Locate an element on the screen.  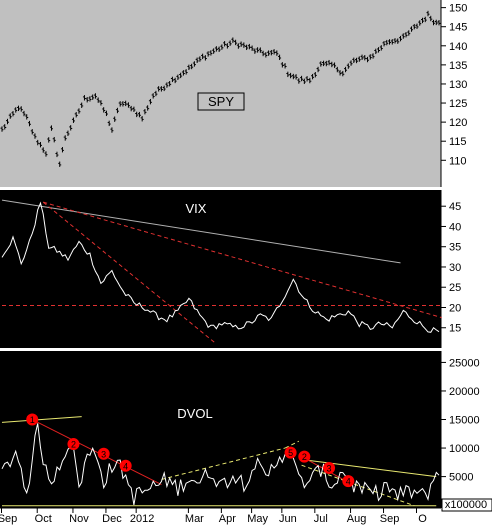
x-tick-label: Nov is located at coordinates (79, 519).